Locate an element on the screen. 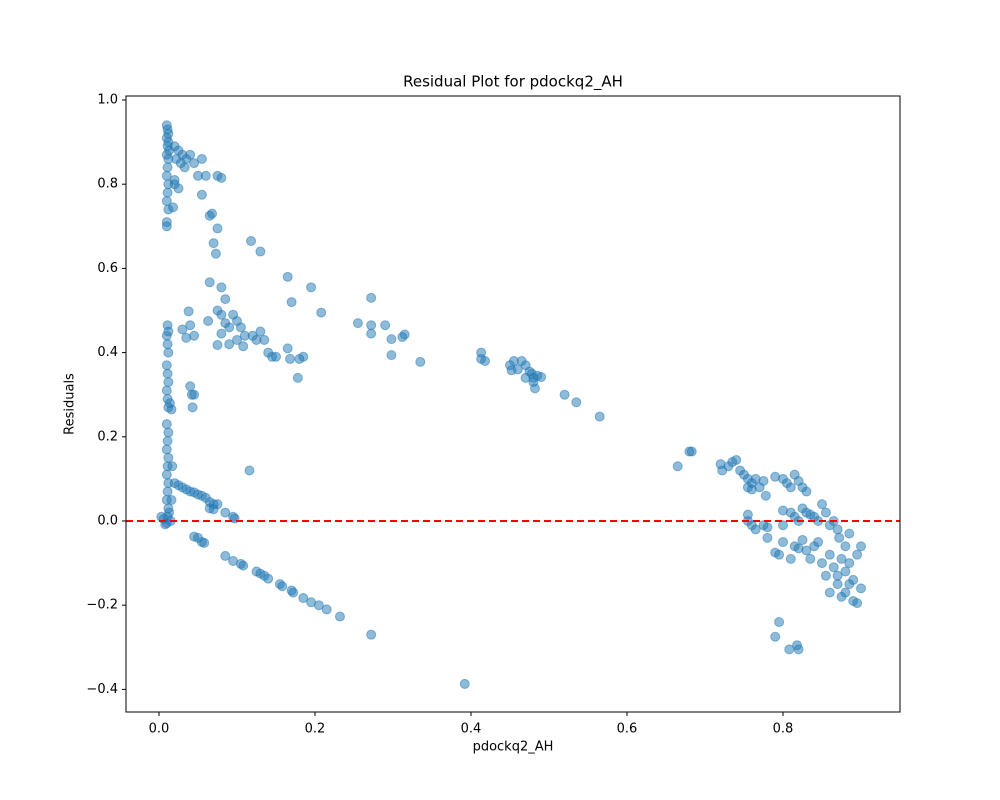 The height and width of the screenshot is (800, 1000). y-tick-label: 0.4 is located at coordinates (107, 352).